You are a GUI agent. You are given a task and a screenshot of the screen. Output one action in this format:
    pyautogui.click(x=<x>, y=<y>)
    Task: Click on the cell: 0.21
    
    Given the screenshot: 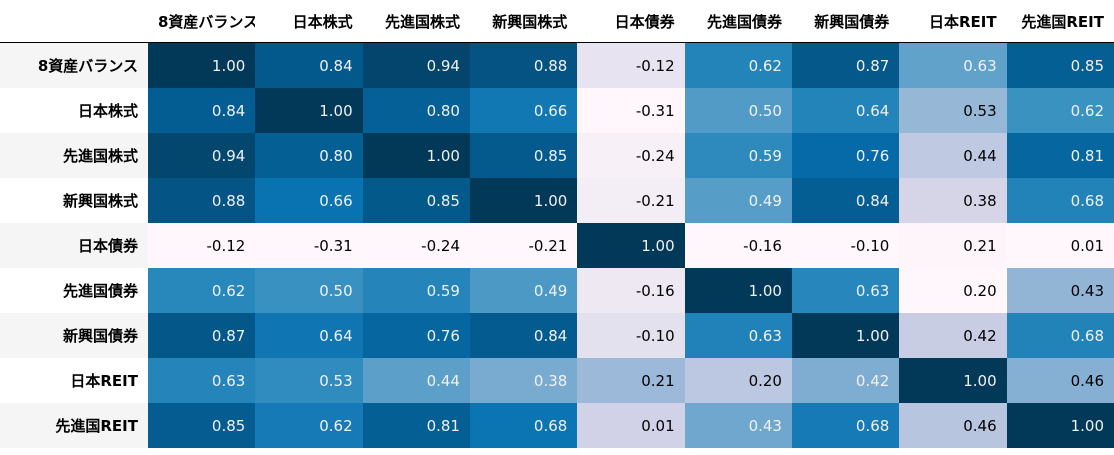 What is the action you would take?
    pyautogui.click(x=631, y=380)
    